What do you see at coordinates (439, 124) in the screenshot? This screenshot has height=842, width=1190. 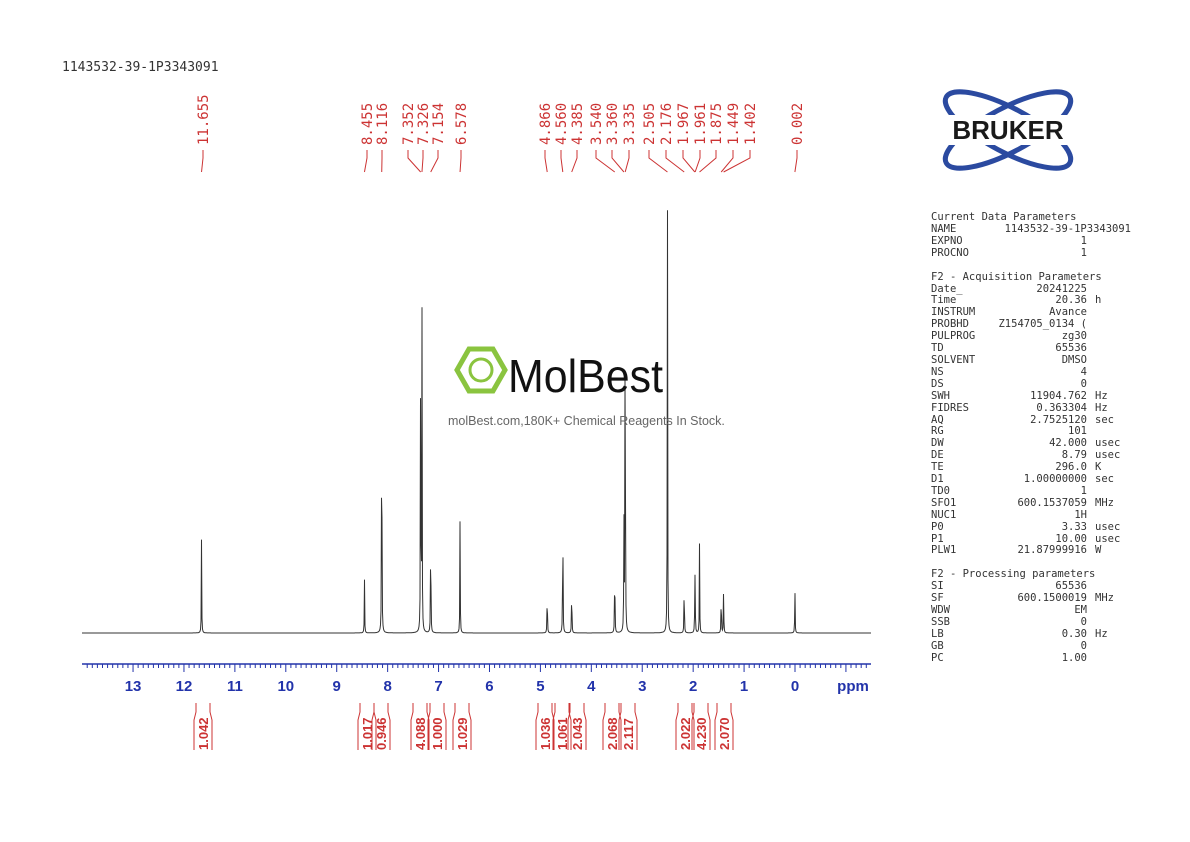 I see `peak-label: 7.154` at bounding box center [439, 124].